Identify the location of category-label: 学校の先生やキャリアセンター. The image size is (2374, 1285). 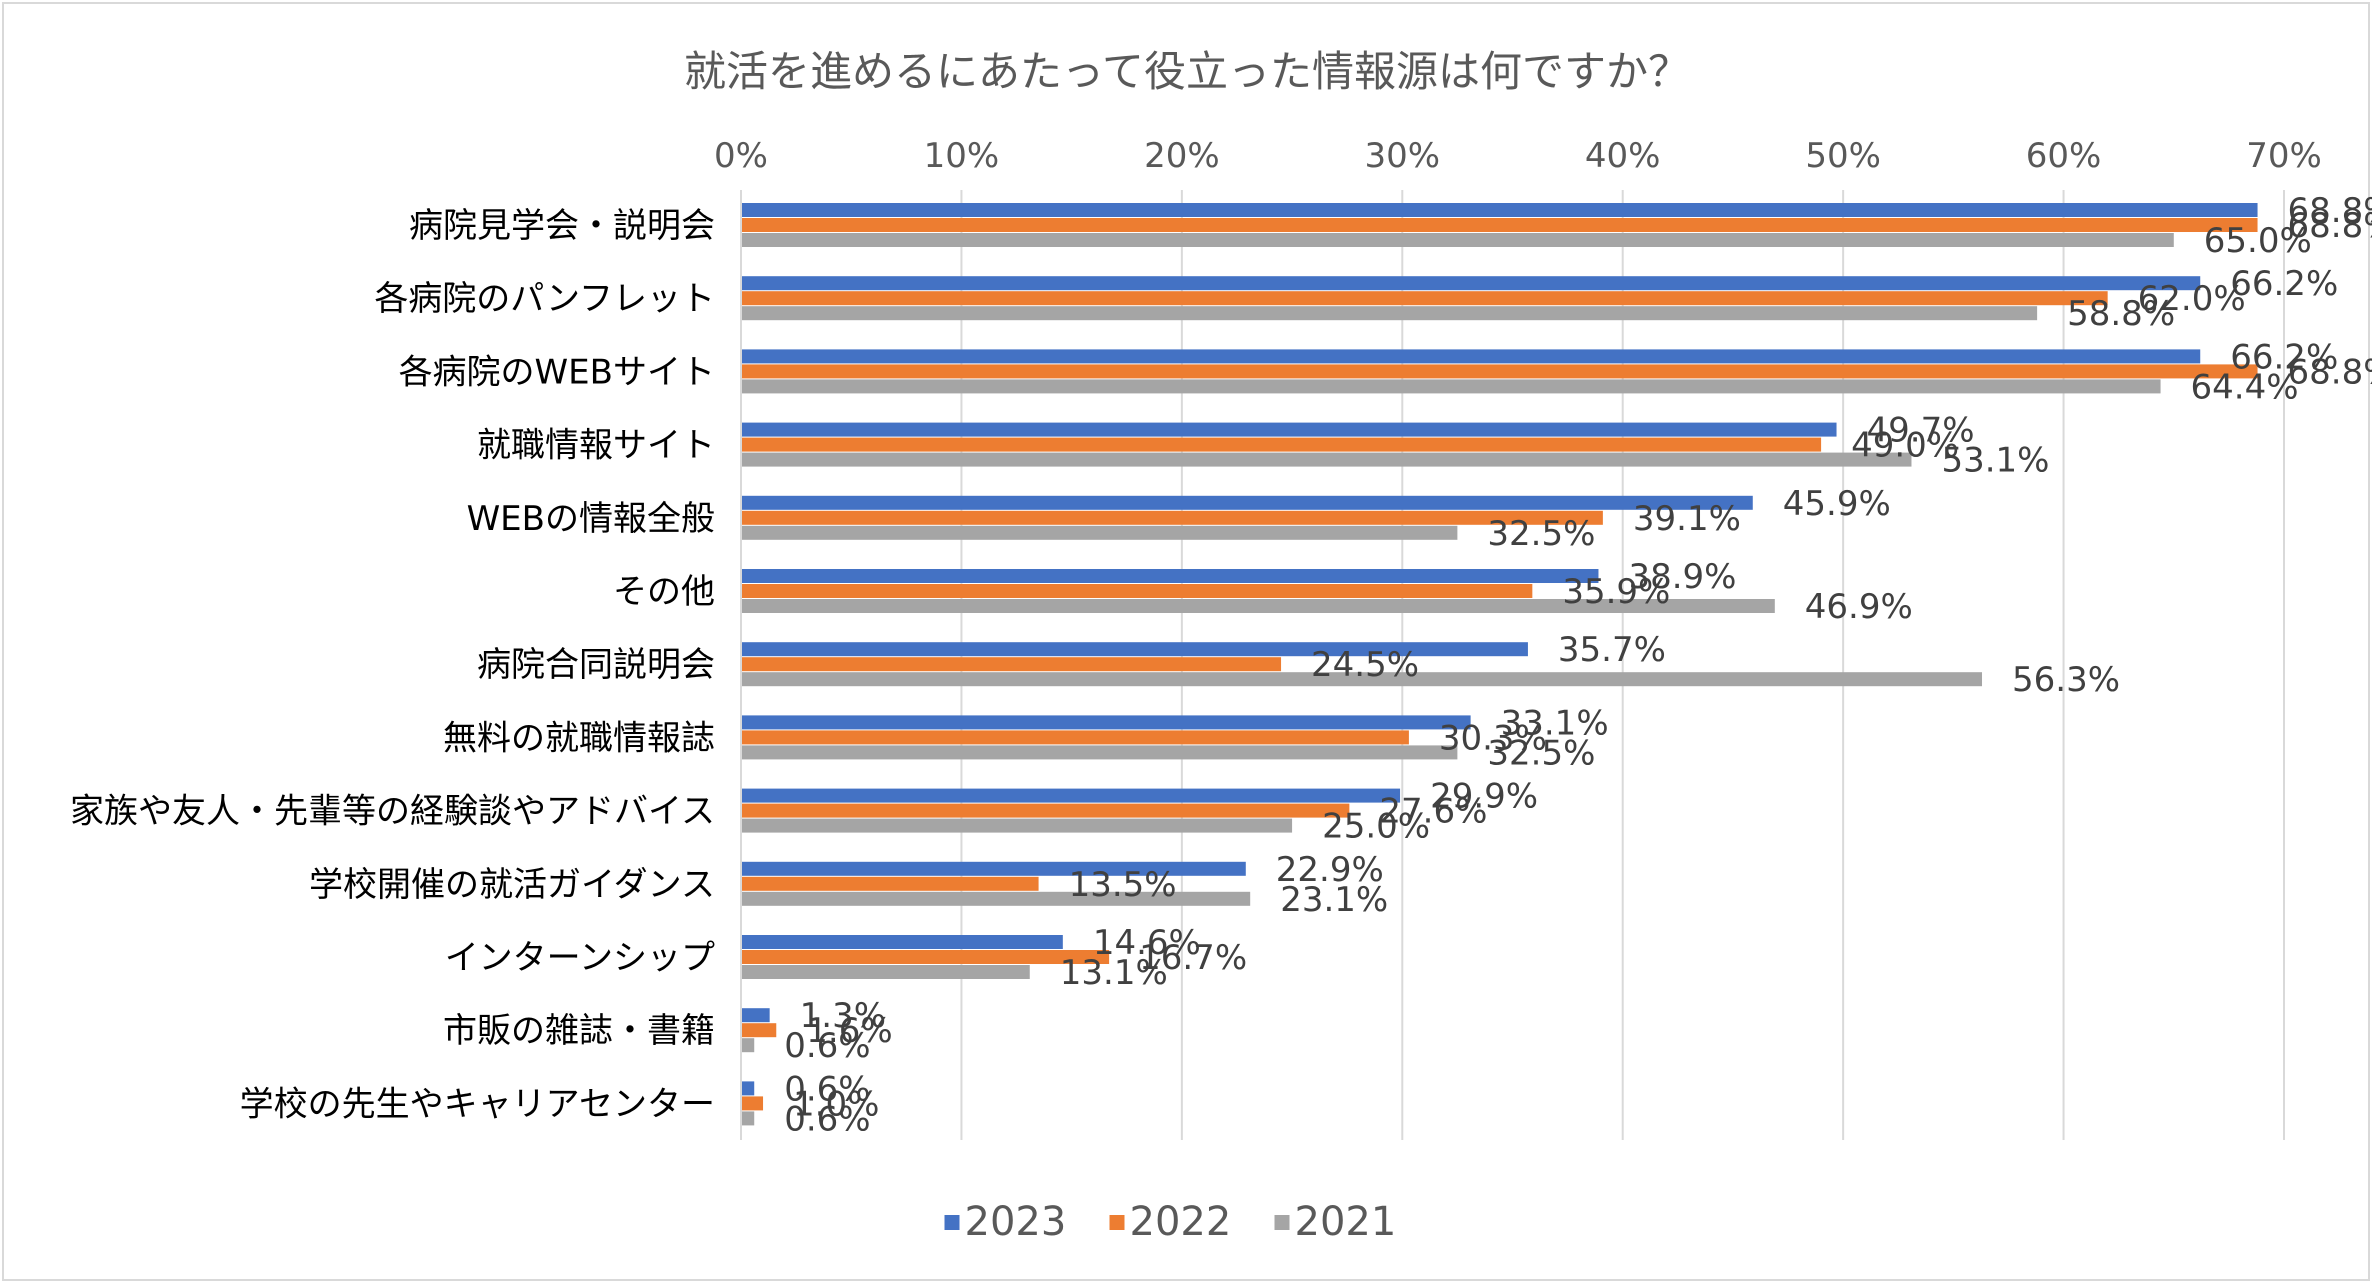
(477, 1104).